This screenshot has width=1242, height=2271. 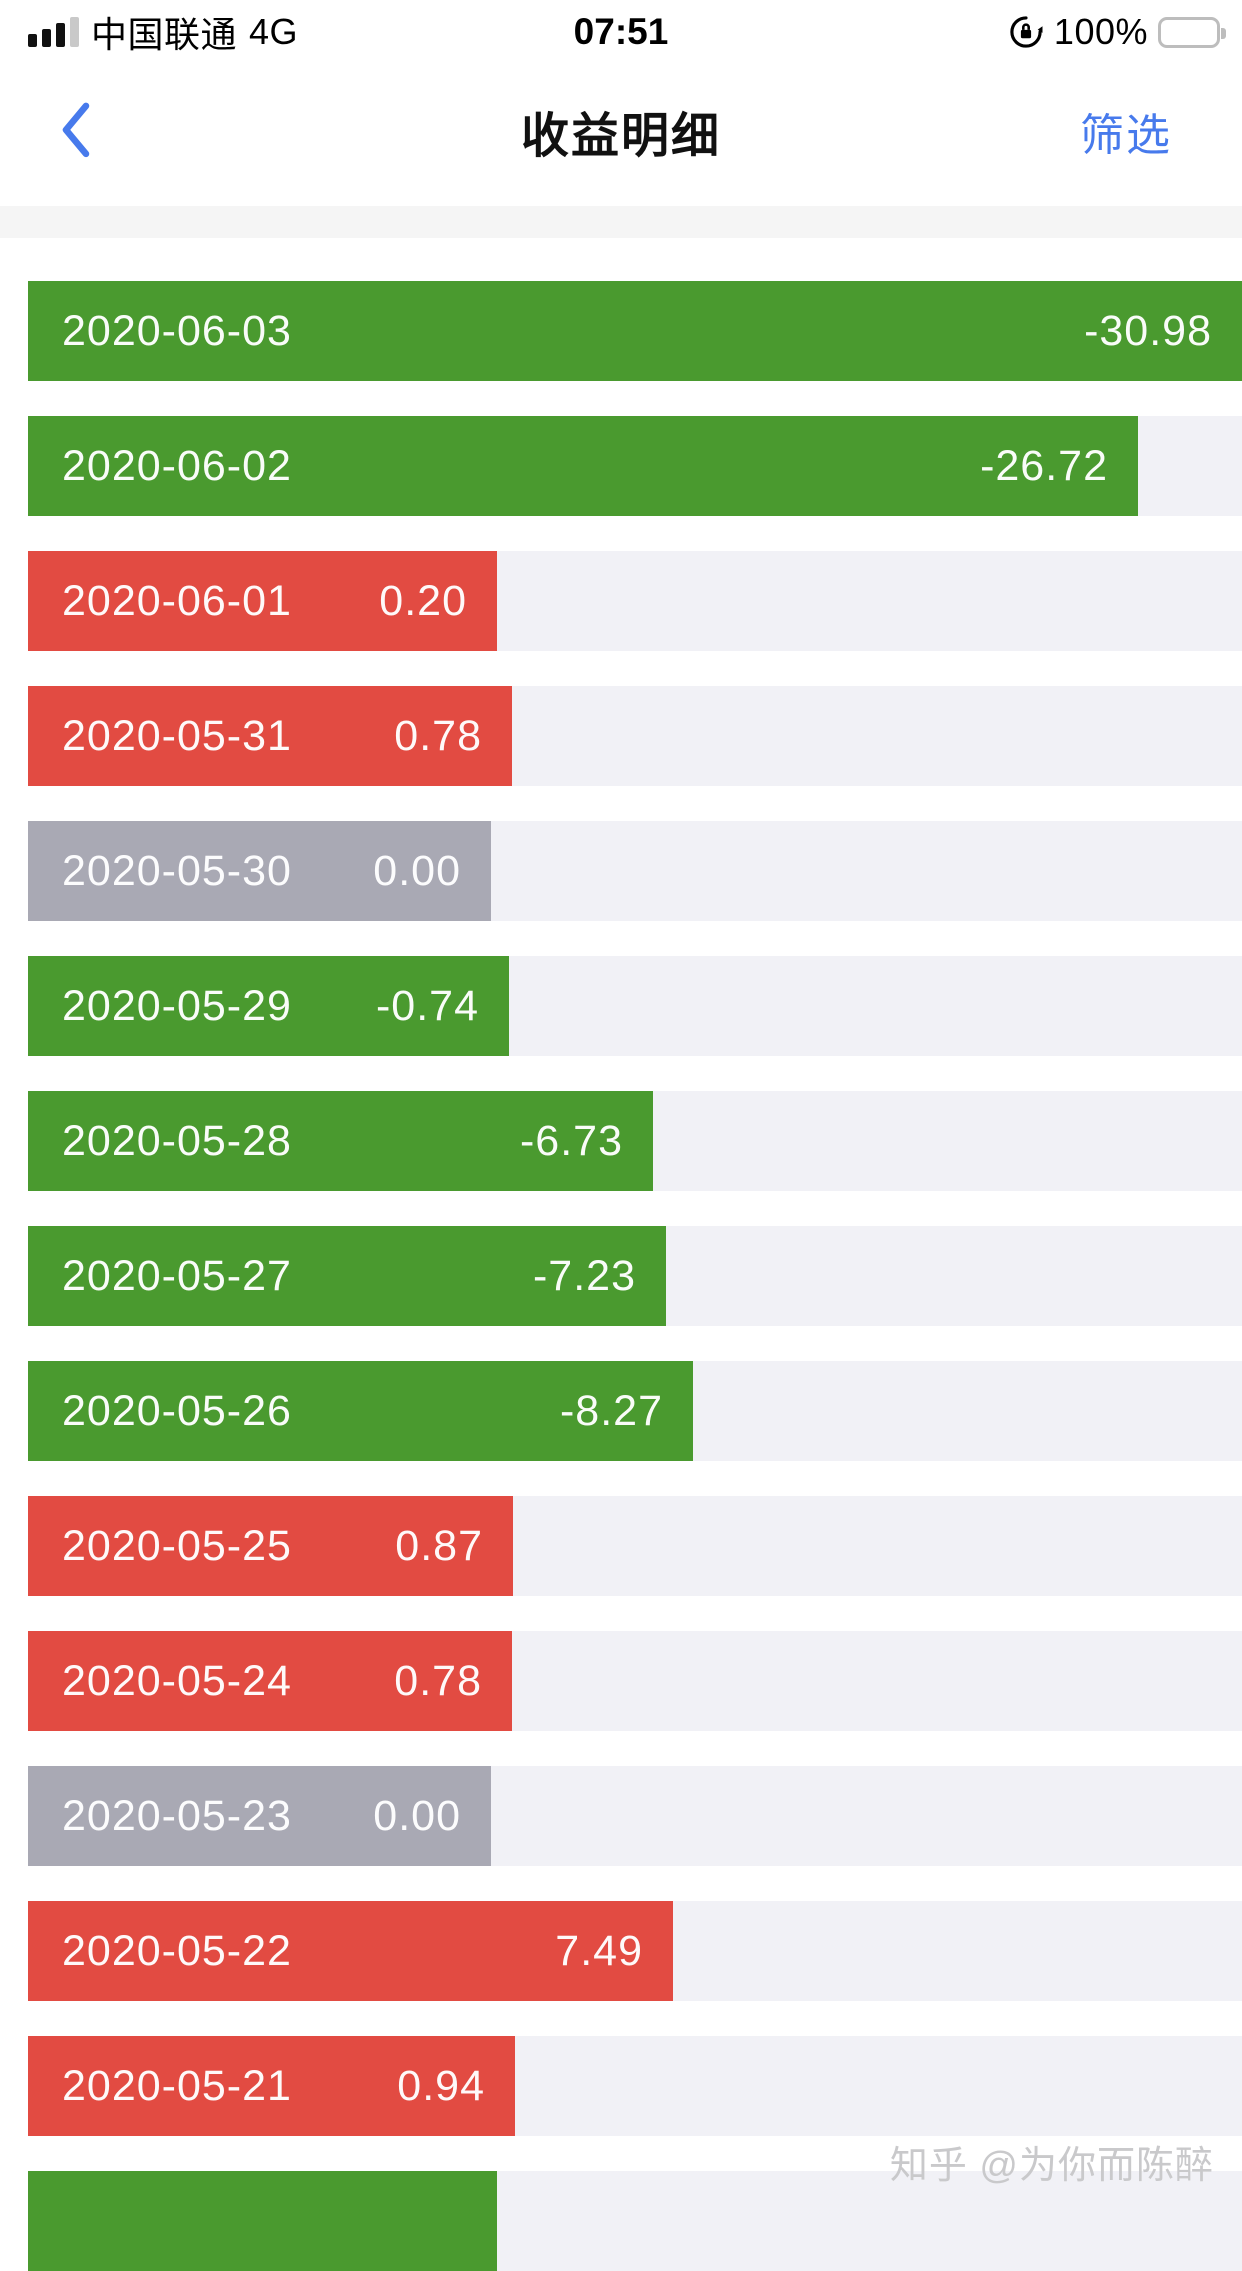 I want to click on profit-bar: 2020-05-21 0.94, so click(x=271, y=2086).